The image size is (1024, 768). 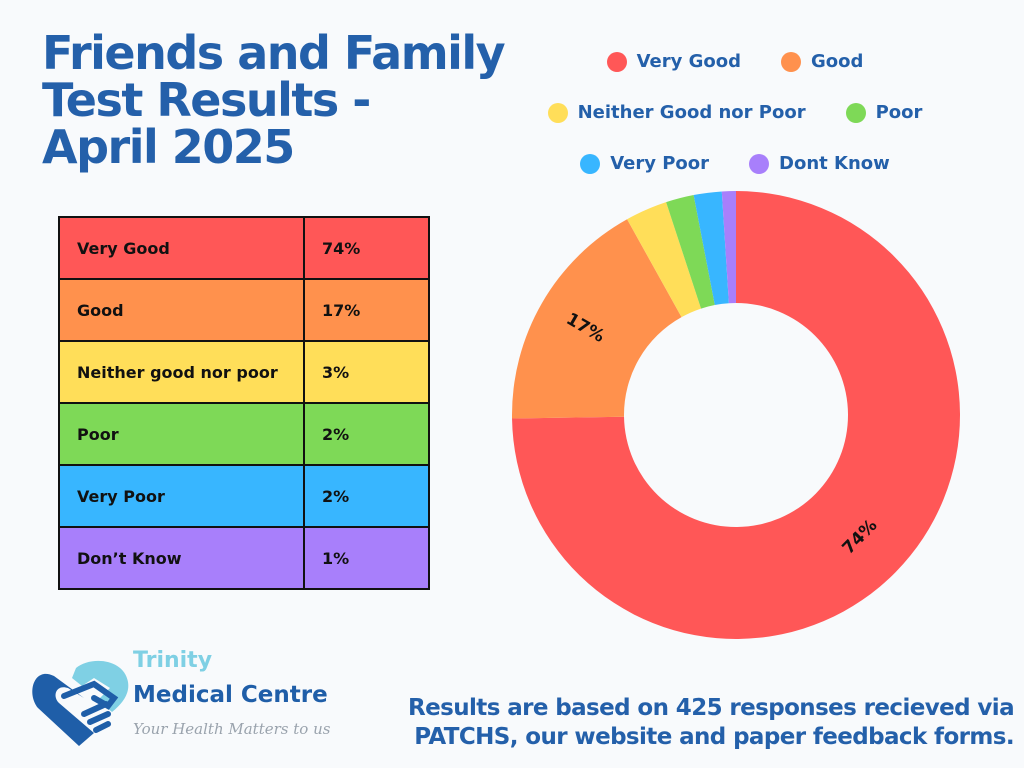 I want to click on logo-name-line-2: Medical Centre, so click(x=230, y=695).